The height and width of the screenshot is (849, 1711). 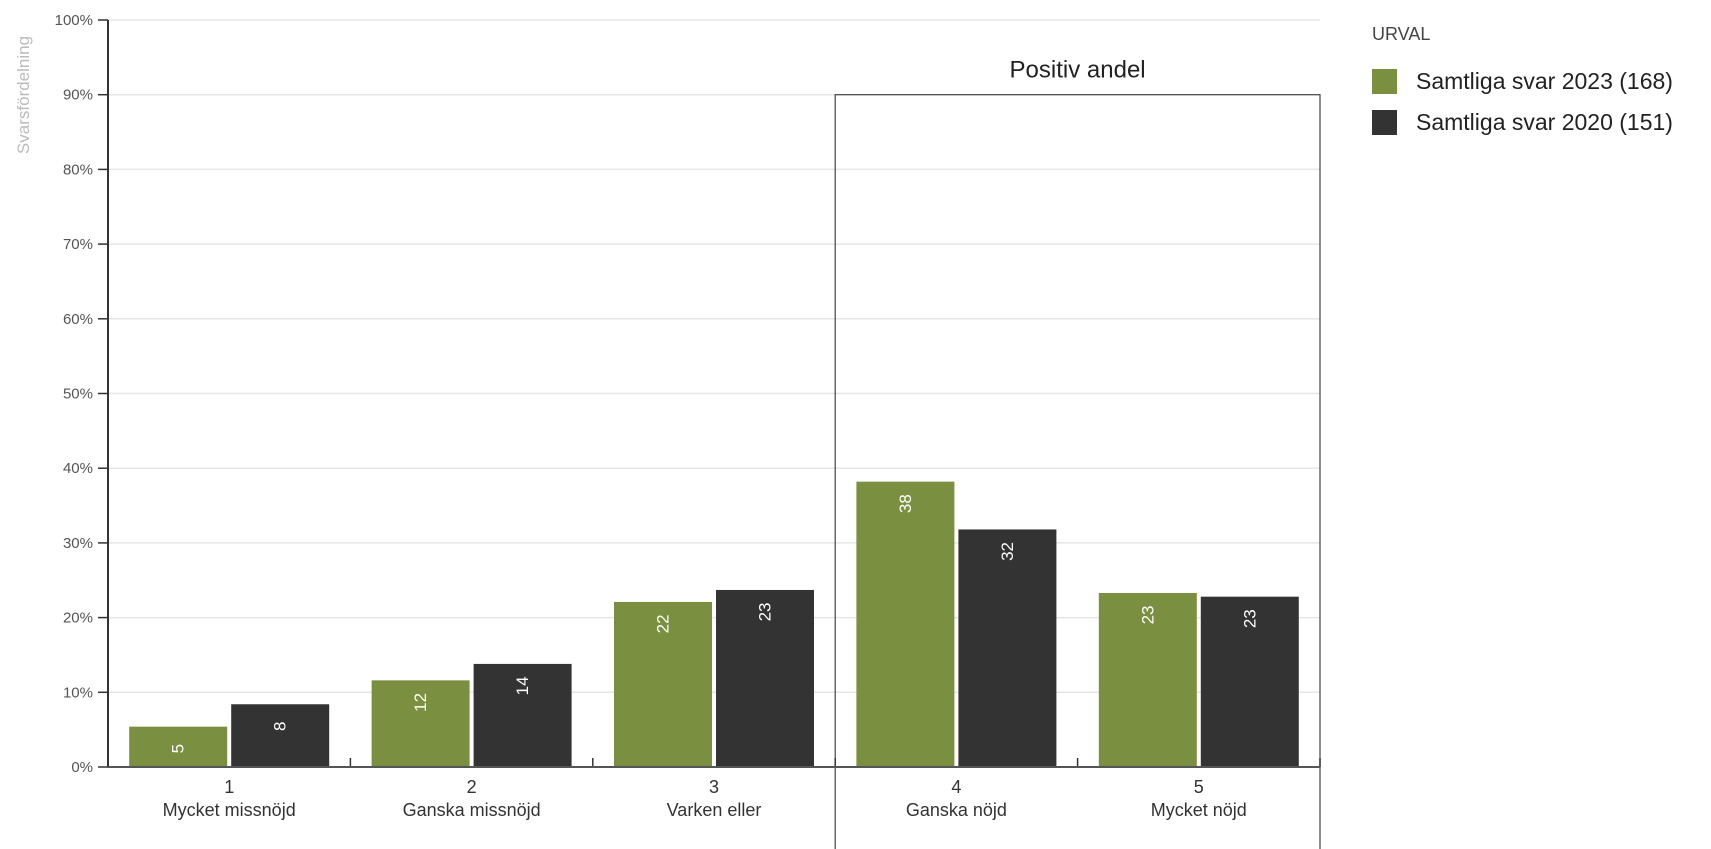 I want to click on y-tick-label: 70%, so click(x=78, y=244).